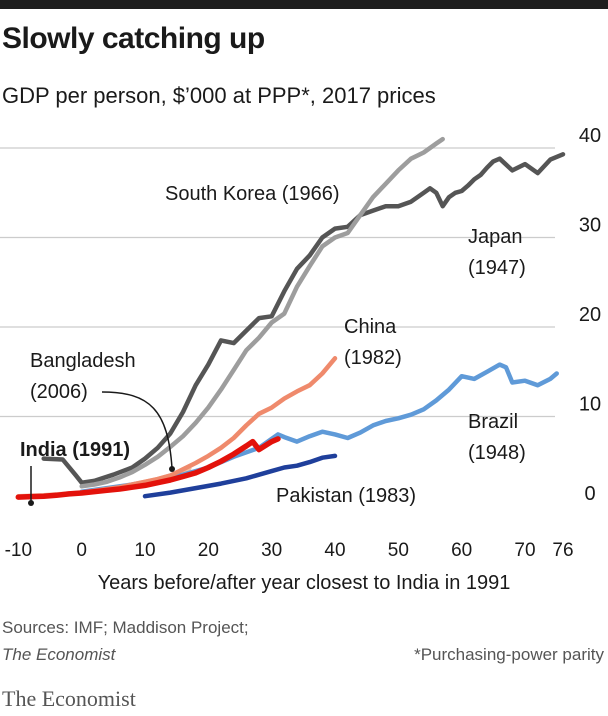 This screenshot has width=608, height=716. Describe the element at coordinates (590, 136) in the screenshot. I see `y-tick-label: 40` at that location.